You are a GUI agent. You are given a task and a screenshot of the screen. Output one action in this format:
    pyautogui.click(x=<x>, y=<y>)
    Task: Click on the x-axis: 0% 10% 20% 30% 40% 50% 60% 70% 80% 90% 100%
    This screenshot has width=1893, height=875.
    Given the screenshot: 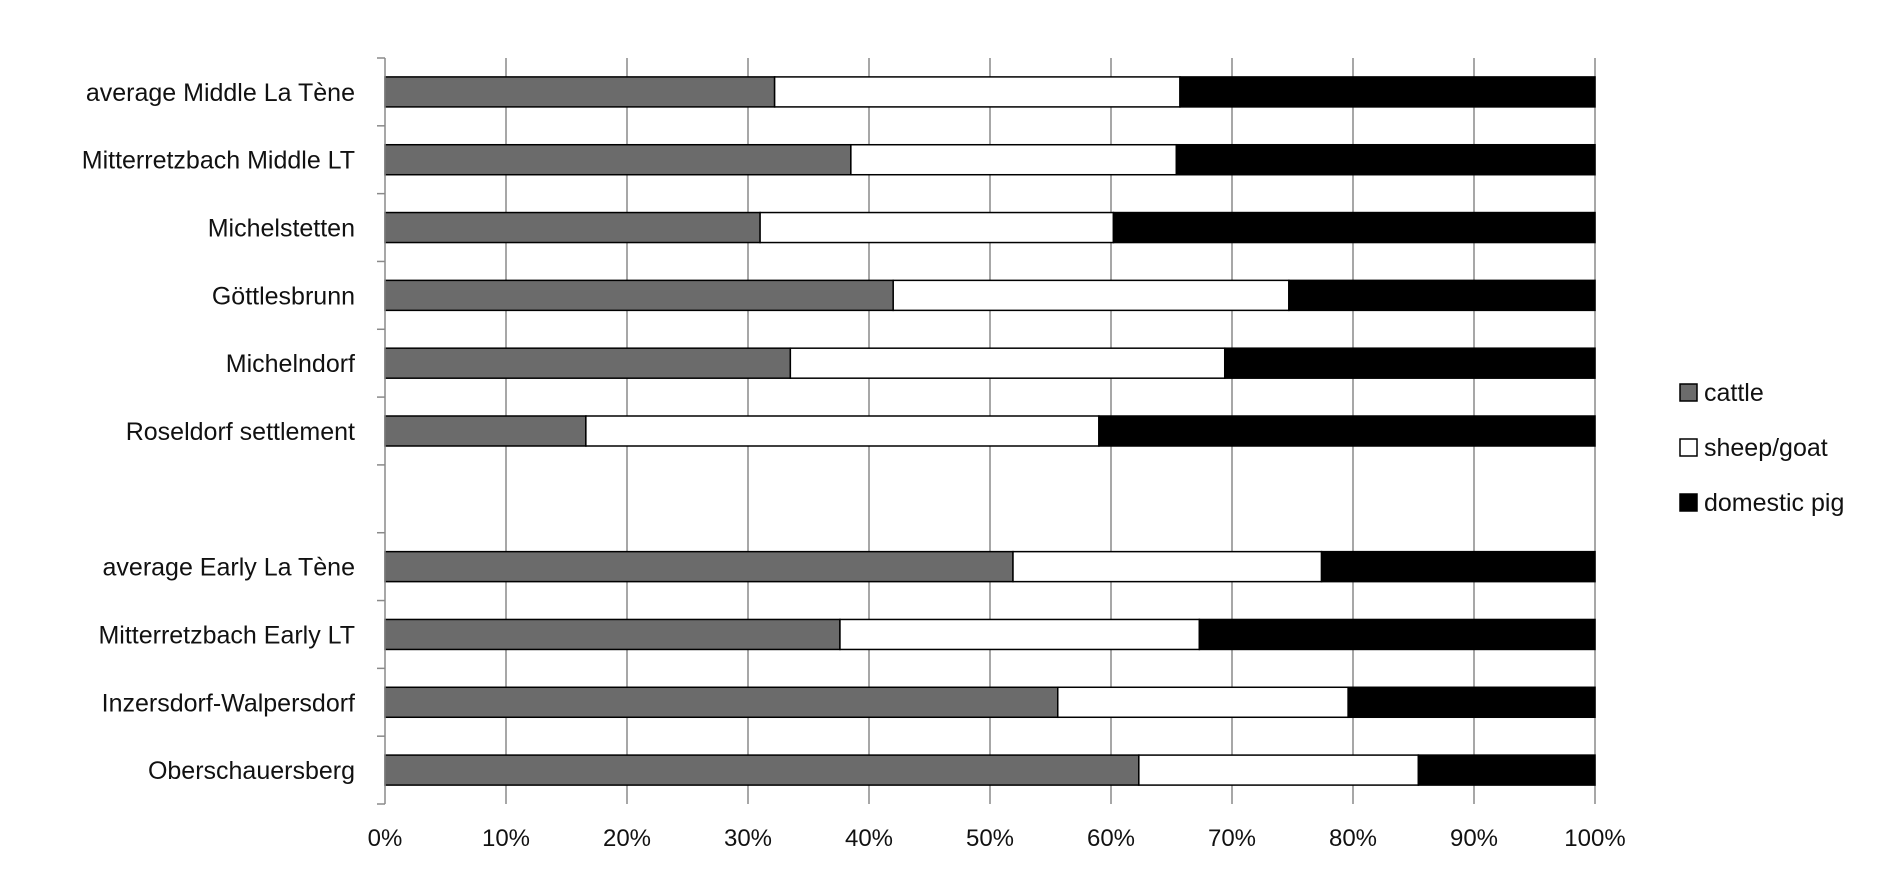 What is the action you would take?
    pyautogui.click(x=997, y=838)
    